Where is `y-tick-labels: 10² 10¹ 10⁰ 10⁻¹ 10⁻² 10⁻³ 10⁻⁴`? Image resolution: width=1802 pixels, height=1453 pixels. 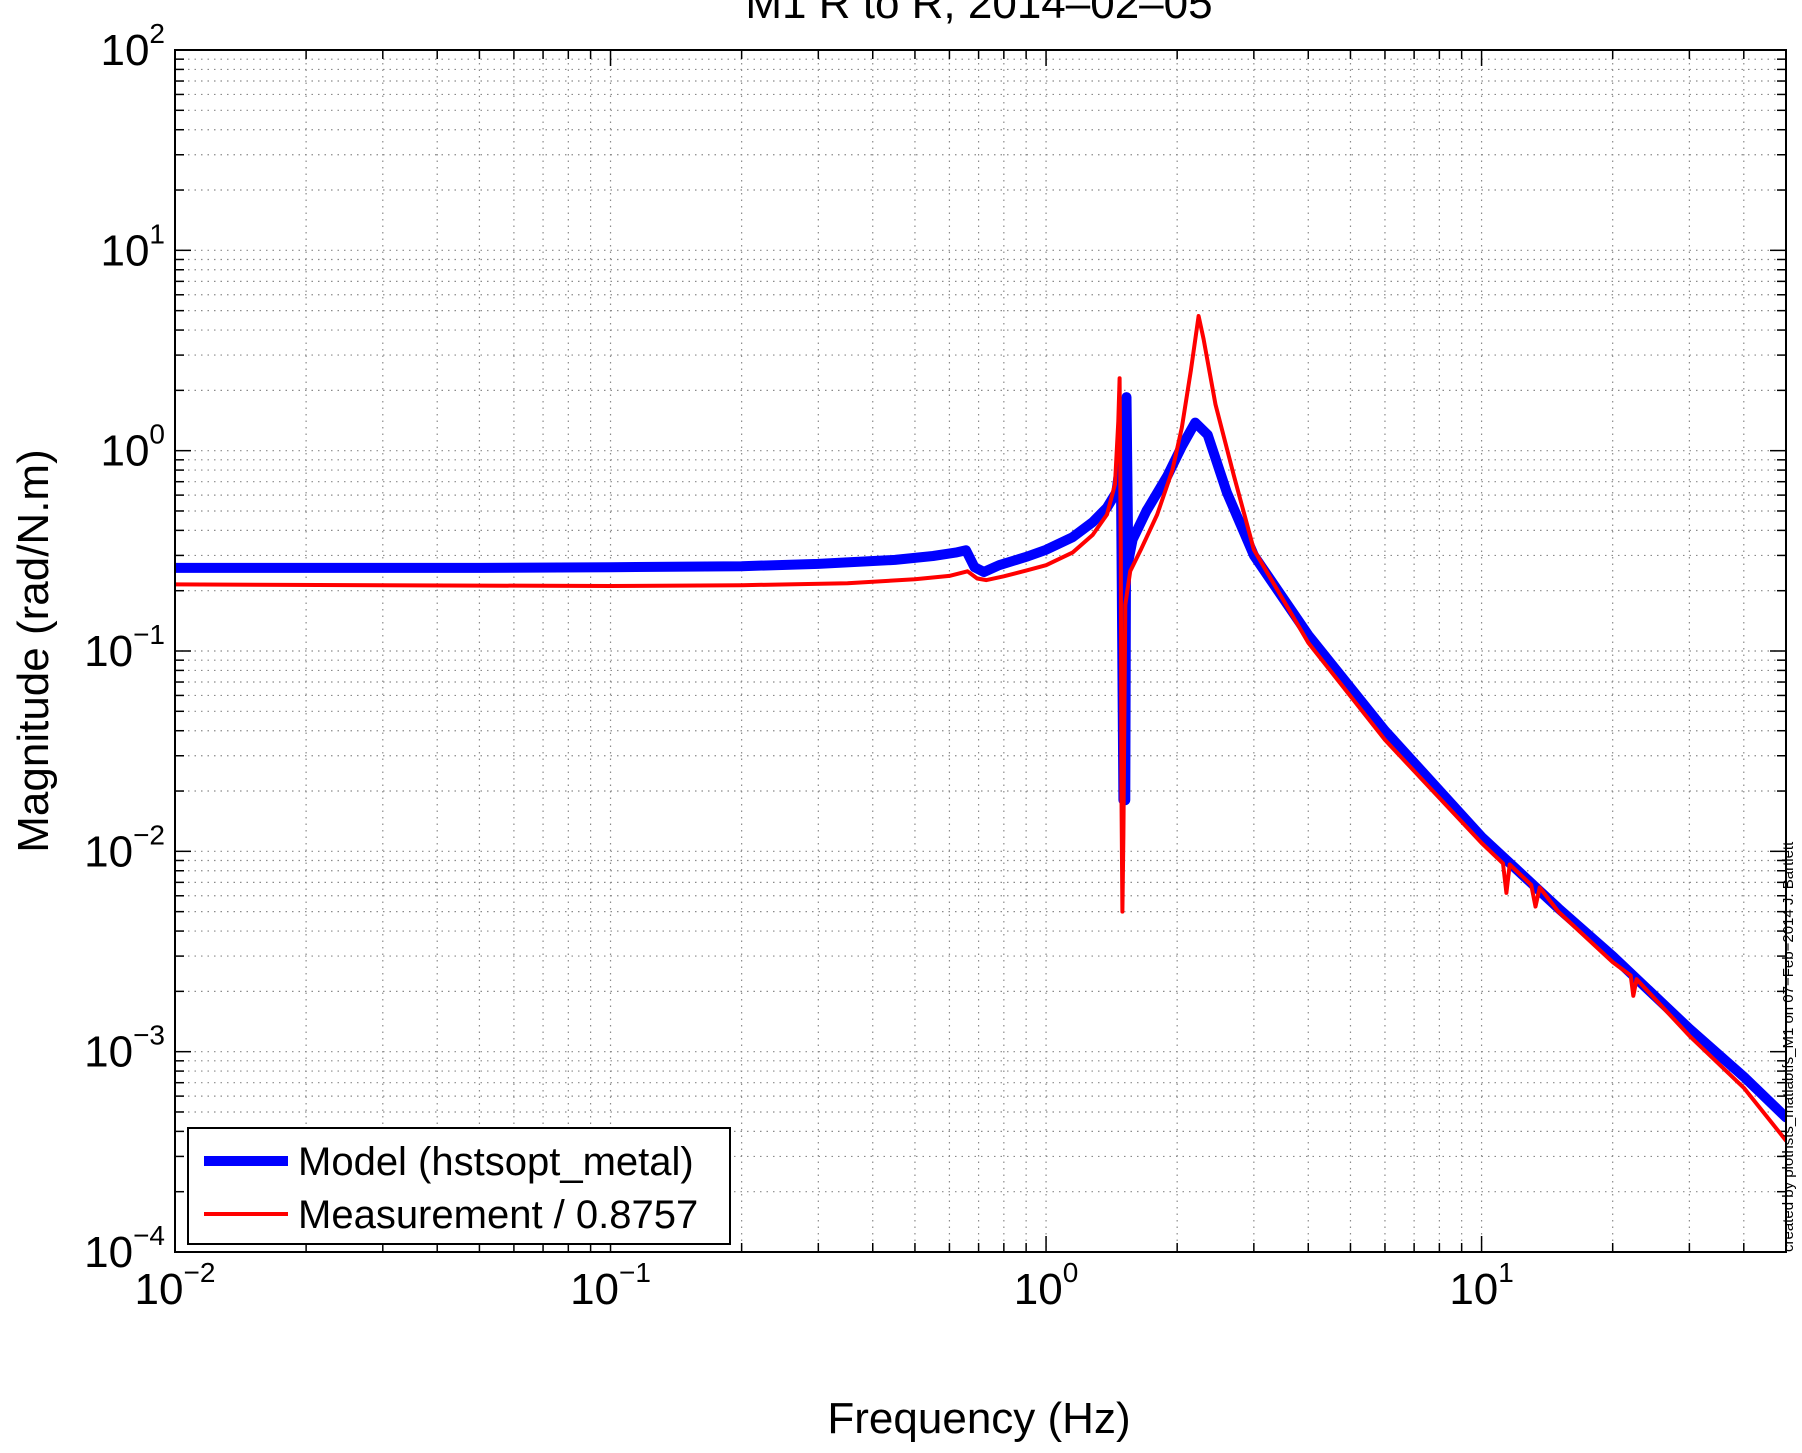 y-tick-labels: 10² 10¹ 10⁰ 10⁻¹ 10⁻² 10⁻³ 10⁻⁴ is located at coordinates (124, 647).